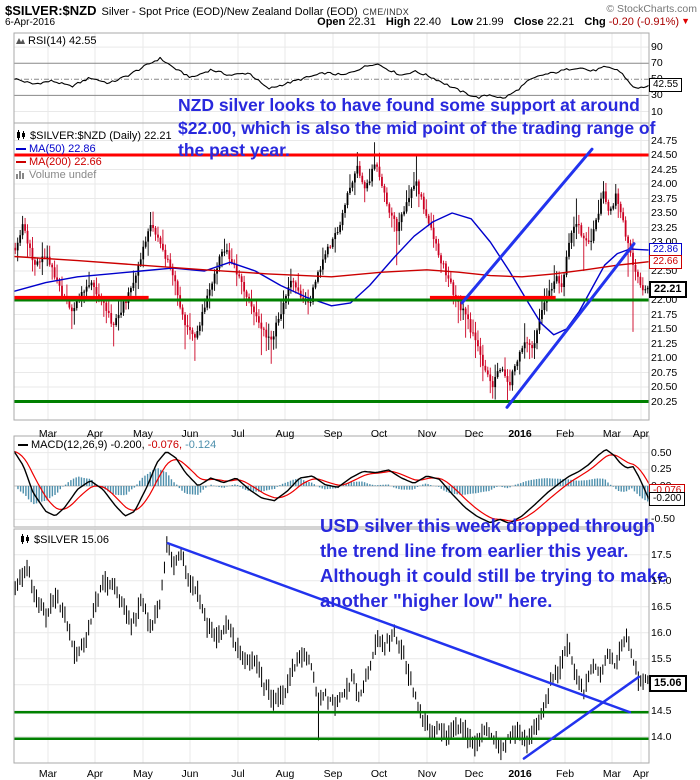 The width and height of the screenshot is (700, 780). I want to click on y-tick-price: 22.00, so click(664, 300).